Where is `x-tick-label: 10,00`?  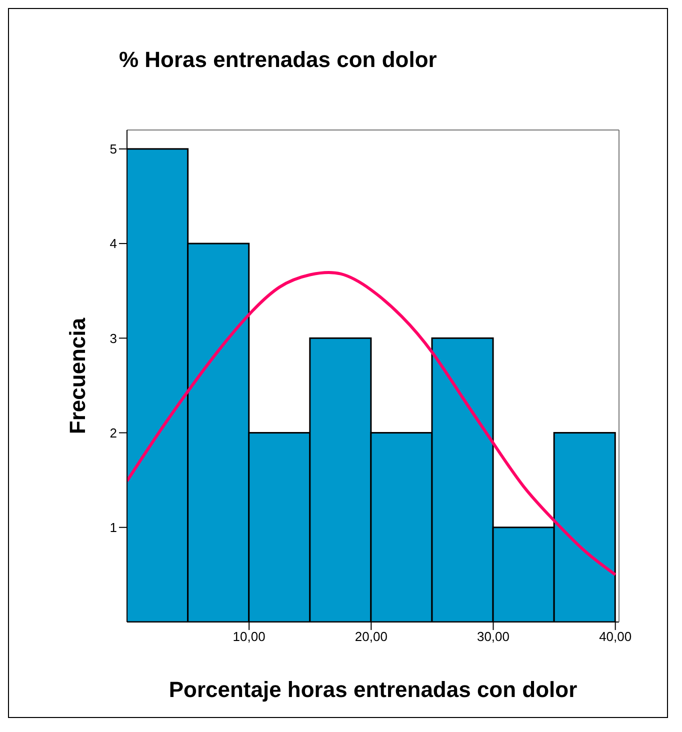
x-tick-label: 10,00 is located at coordinates (249, 636).